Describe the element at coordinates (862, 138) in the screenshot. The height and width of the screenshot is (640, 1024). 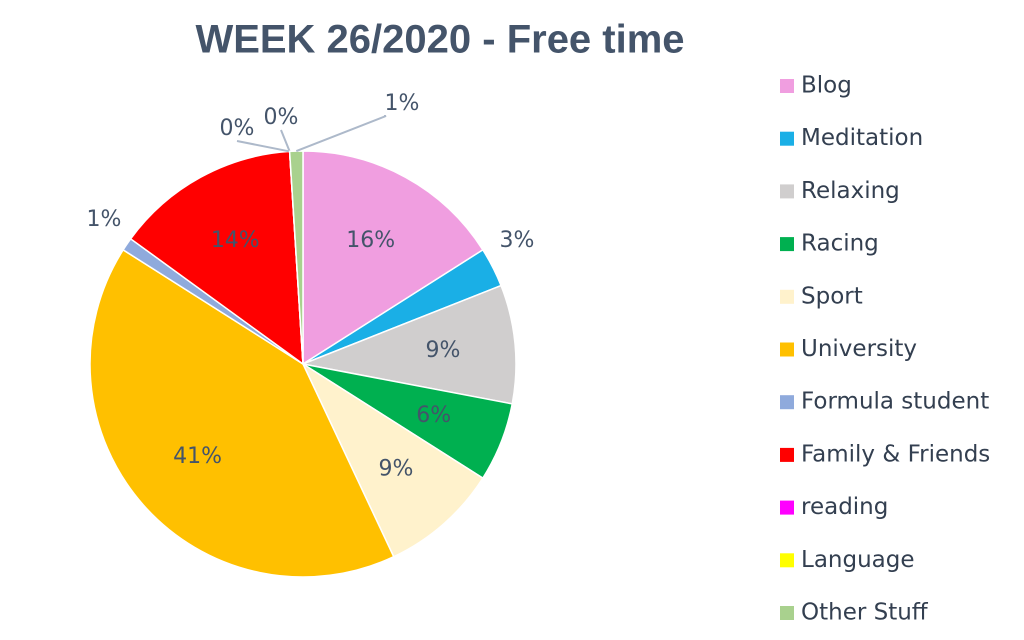
I see `legend-label: Meditation` at that location.